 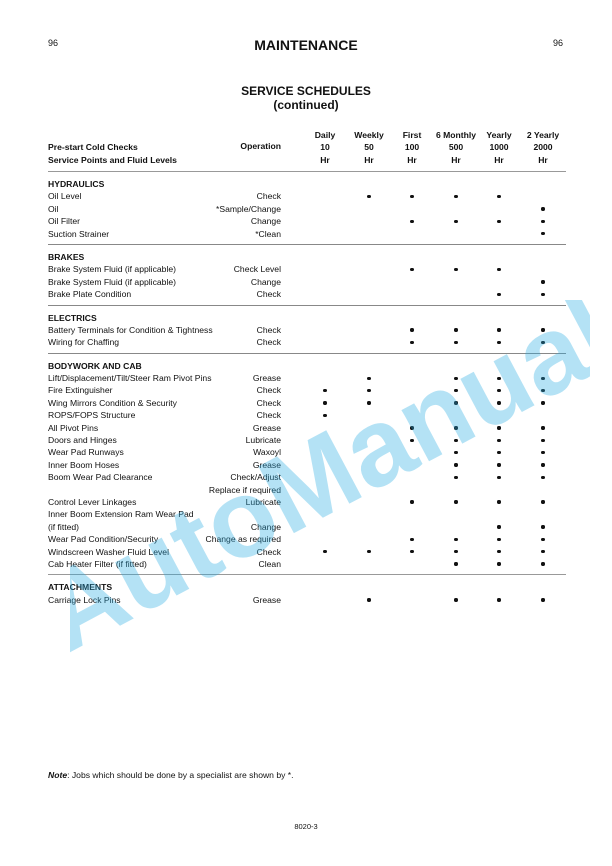 I want to click on column-header: 100, so click(x=412, y=147).